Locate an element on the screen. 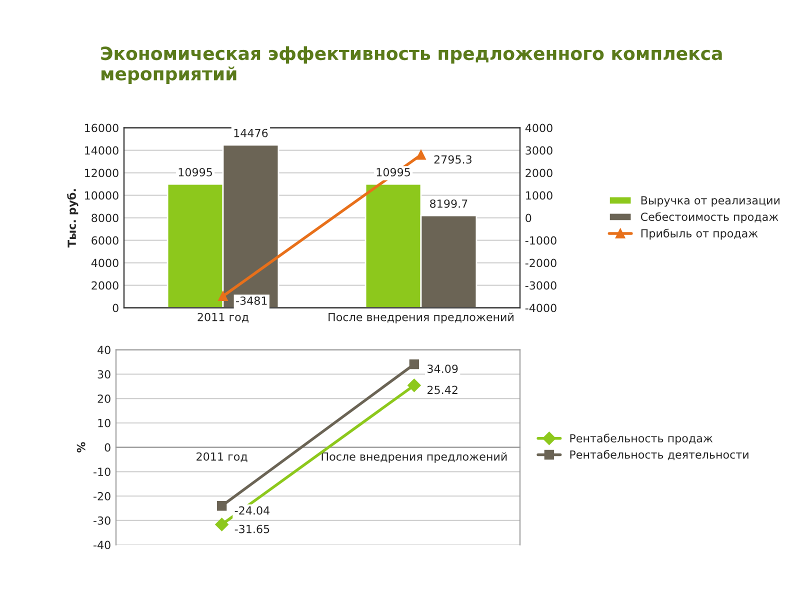 This screenshot has height=600, width=800. data-label: -31.65 is located at coordinates (252, 529).